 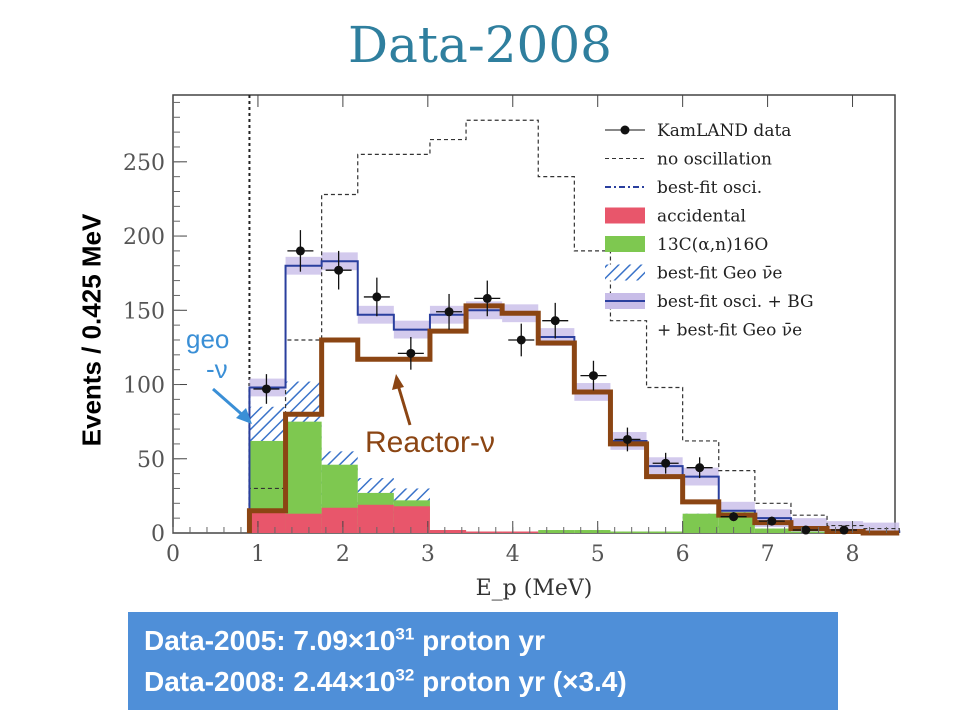 I want to click on exposure-line-2005: Data-2005: 7.09×1031 proton yr, so click(x=483, y=640).